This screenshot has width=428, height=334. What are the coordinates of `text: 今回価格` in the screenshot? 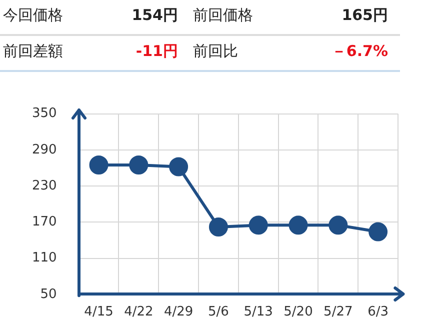 It's located at (47, 18).